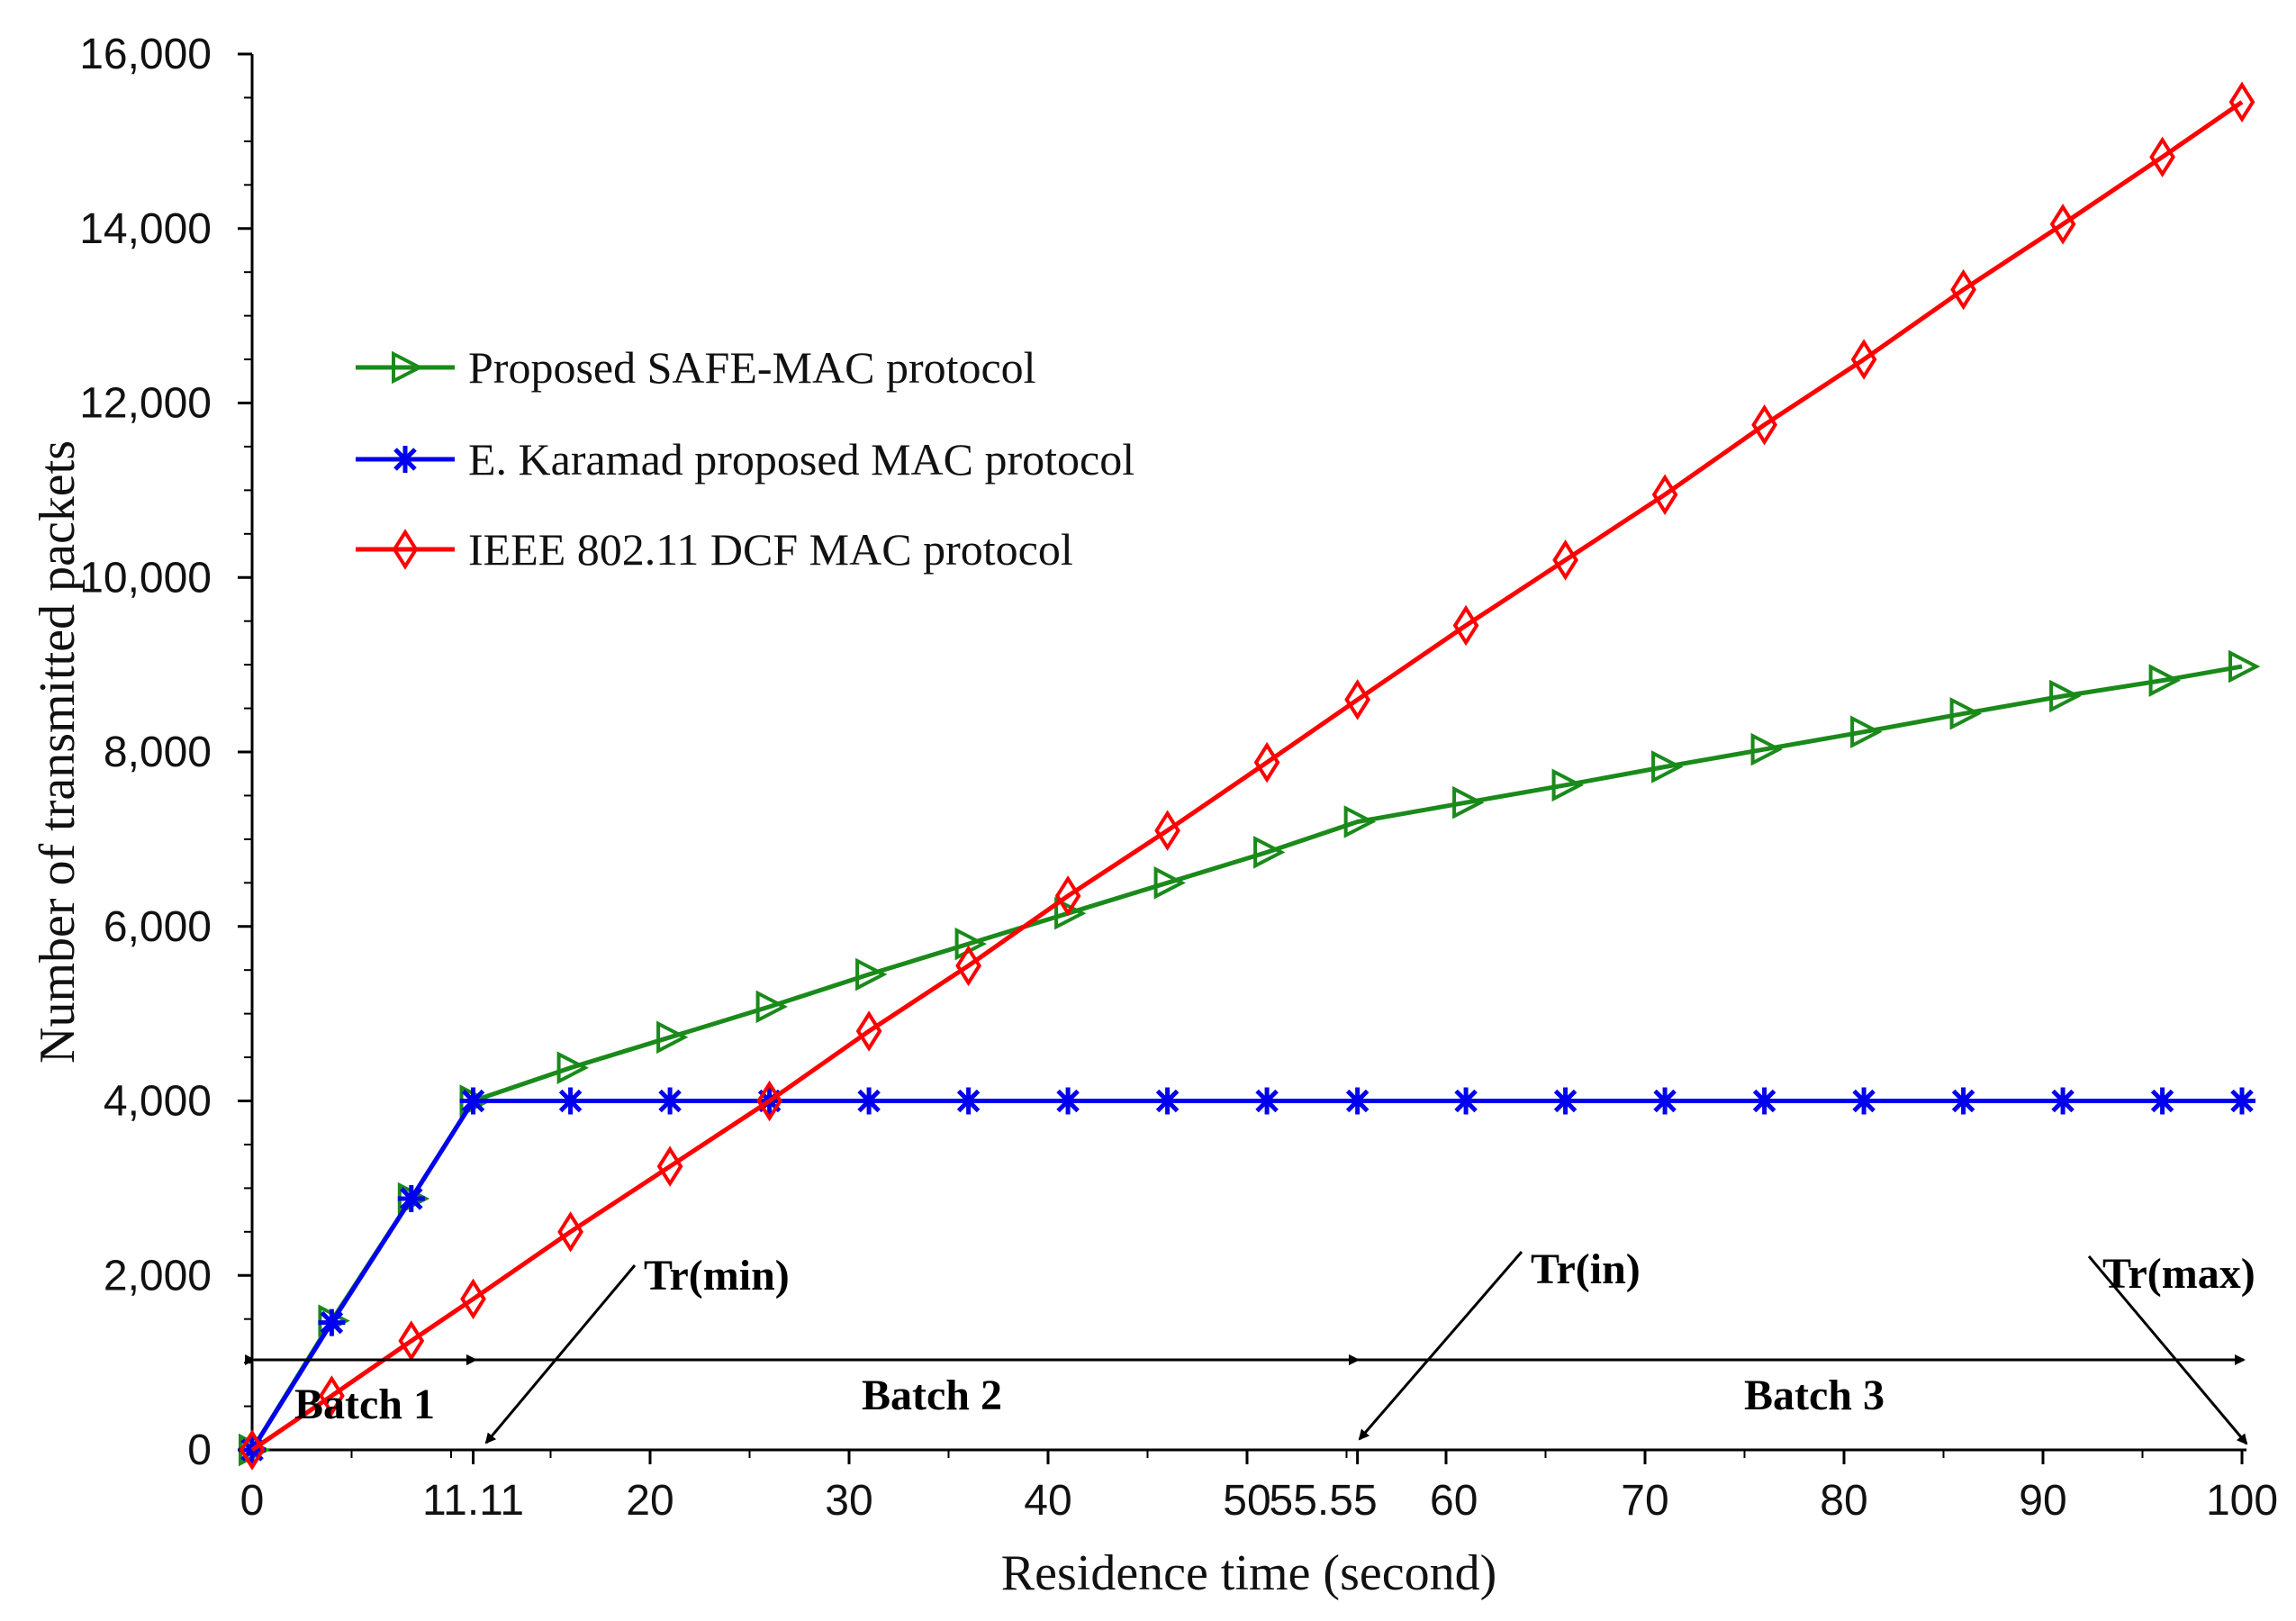  Describe the element at coordinates (364, 1404) in the screenshot. I see `batch1-label: Batch 1` at that location.